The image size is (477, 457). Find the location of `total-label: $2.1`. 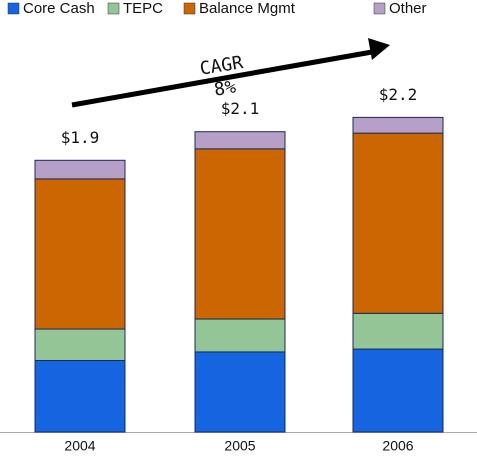

total-label: $2.1 is located at coordinates (240, 108).